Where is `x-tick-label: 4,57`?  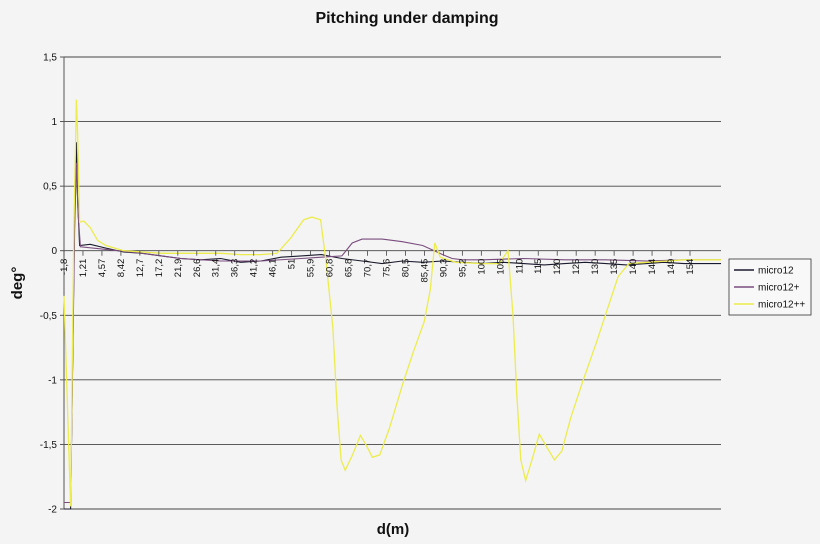 x-tick-label: 4,57 is located at coordinates (102, 268).